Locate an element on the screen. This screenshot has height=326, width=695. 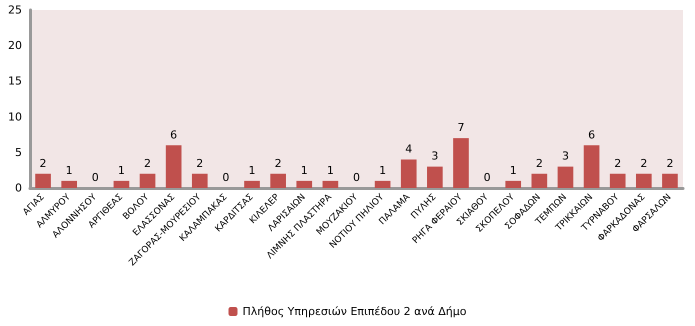
y-tick-label: 25 is located at coordinates (15, 10).